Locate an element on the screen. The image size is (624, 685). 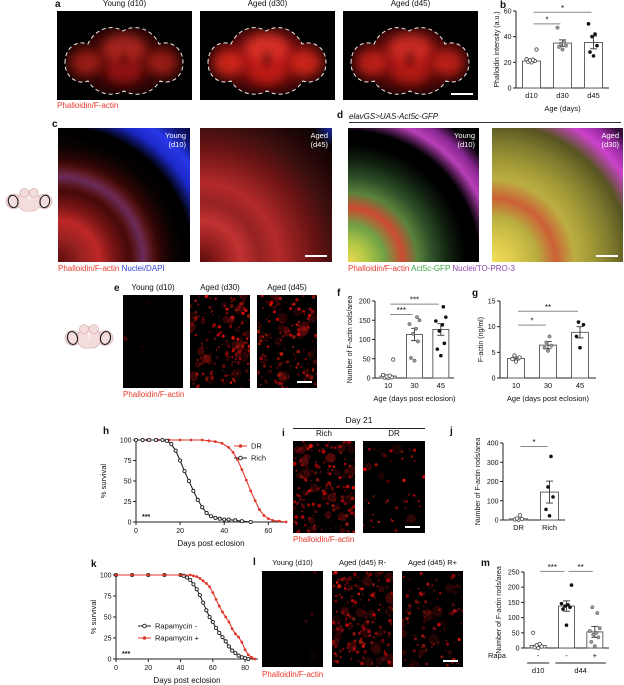
svg-text: % survival is located at coordinates (93, 617).